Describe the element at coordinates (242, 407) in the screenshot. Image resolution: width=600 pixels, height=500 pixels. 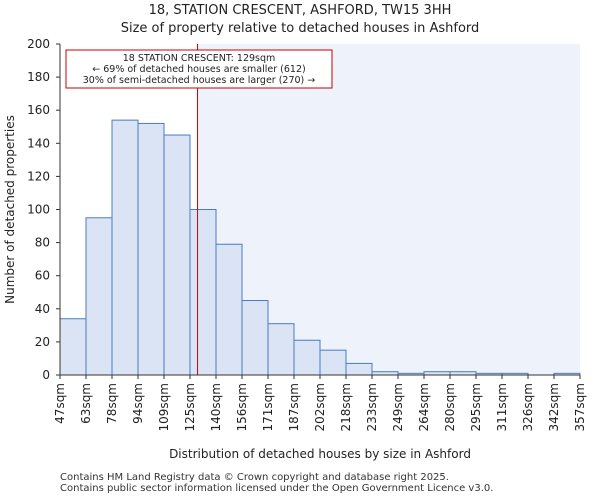
I see `x-tick-label: 156sqm` at that location.